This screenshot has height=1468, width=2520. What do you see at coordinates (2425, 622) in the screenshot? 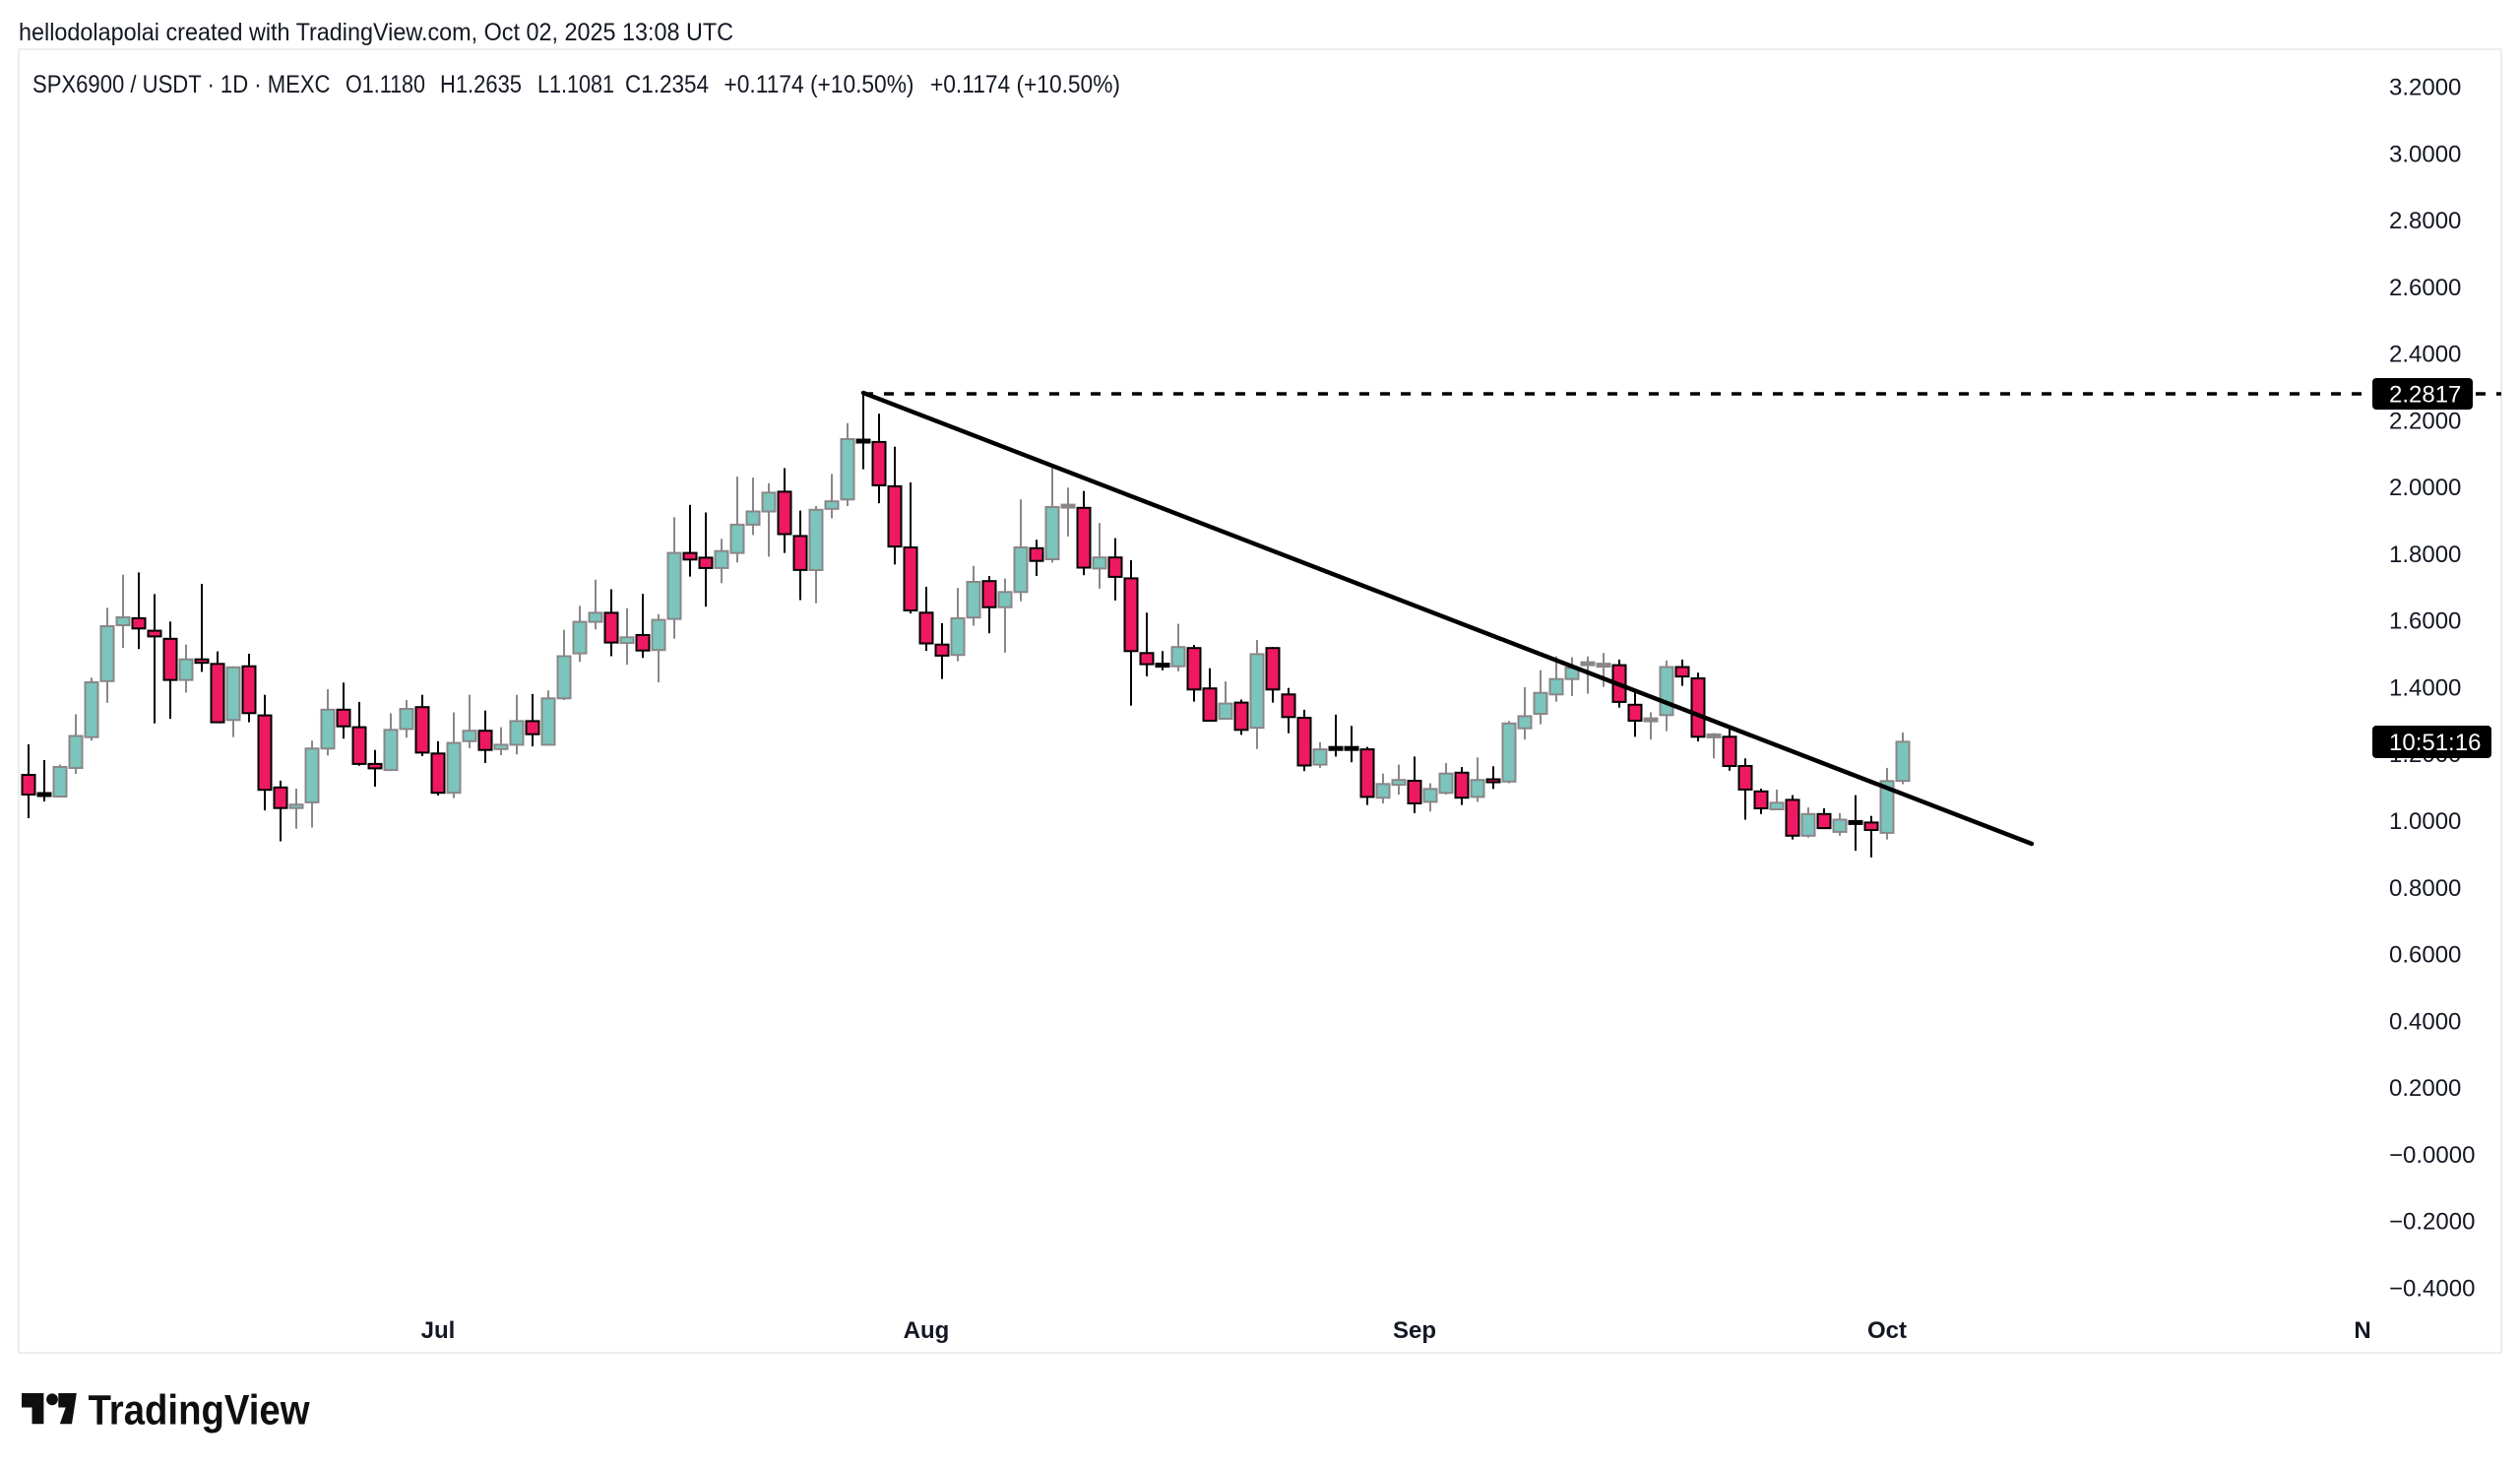
I see `svg-text: 1.6000` at bounding box center [2425, 622].